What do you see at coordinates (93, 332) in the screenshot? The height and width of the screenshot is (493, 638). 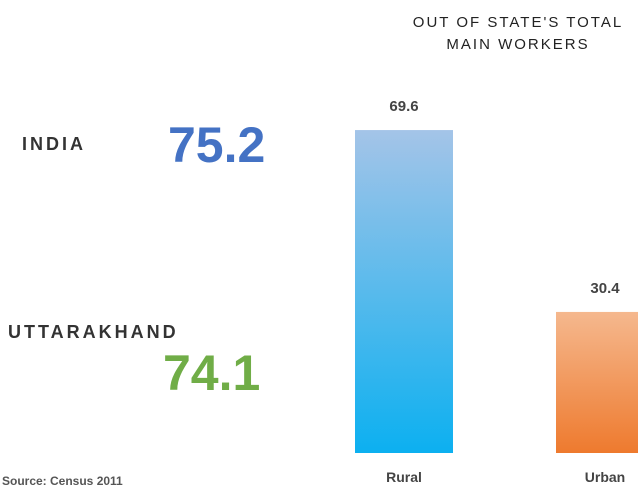 I see `stat-label: UTTARAKHAND` at bounding box center [93, 332].